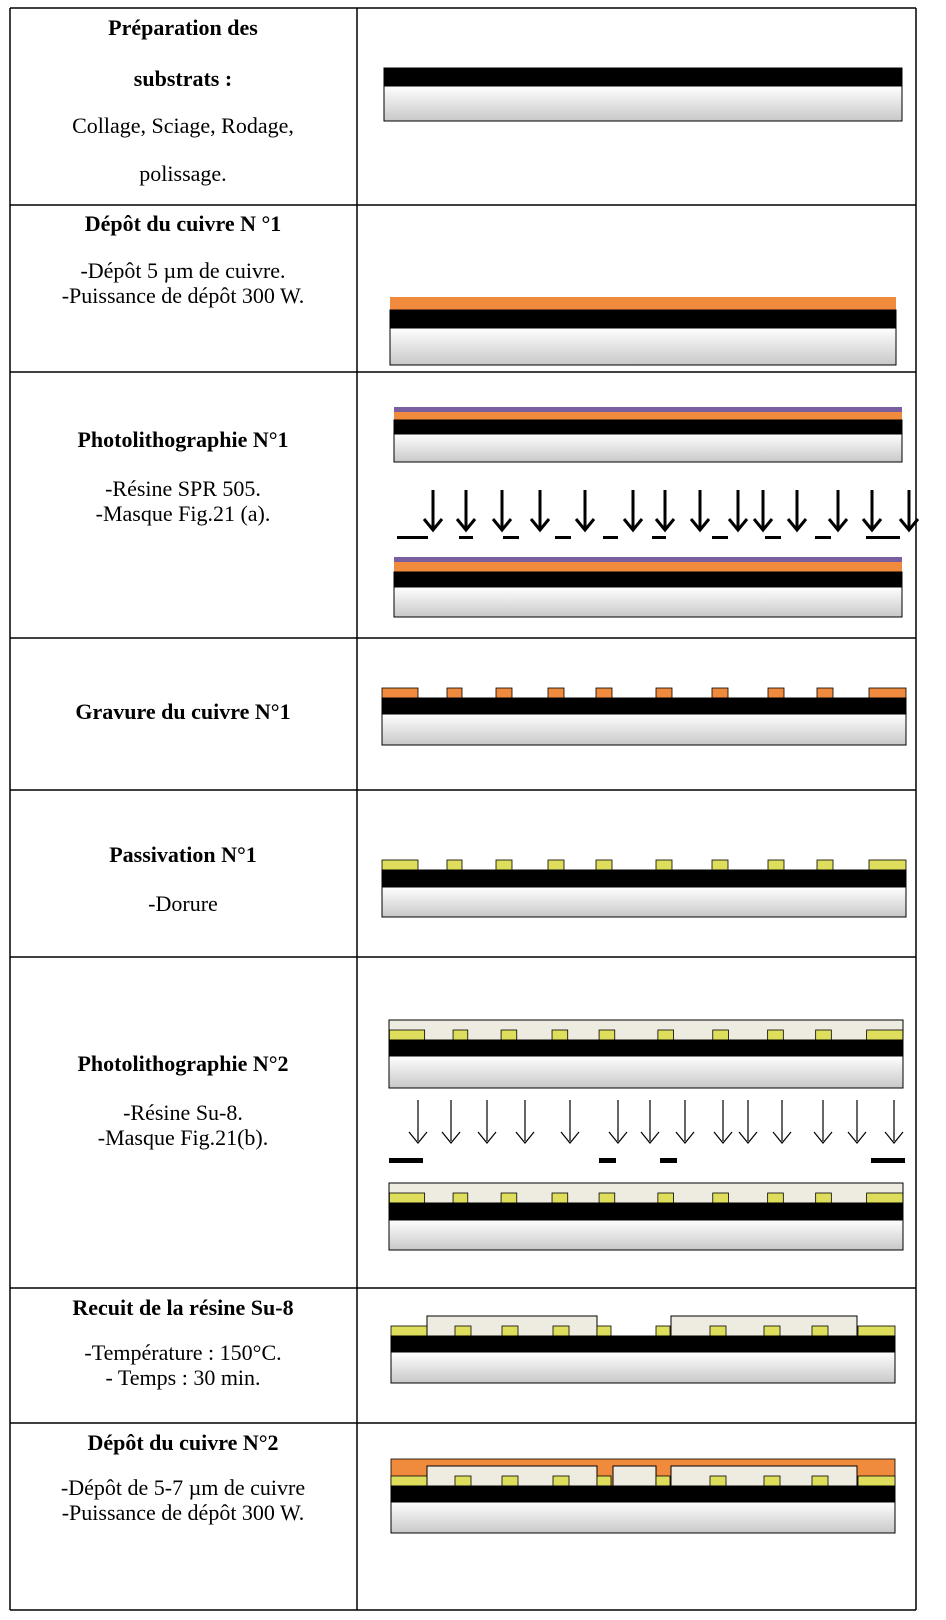 This screenshot has width=946, height=1620. Describe the element at coordinates (183, 125) in the screenshot. I see `step-detail: Collage, Sciage, Rodage,` at that location.